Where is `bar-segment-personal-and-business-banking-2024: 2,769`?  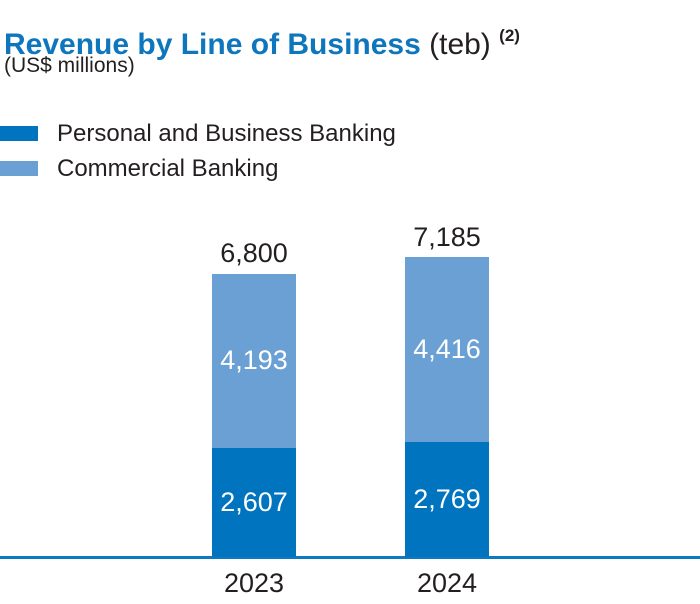
bar-segment-personal-and-business-banking-2024: 2,769 is located at coordinates (447, 499).